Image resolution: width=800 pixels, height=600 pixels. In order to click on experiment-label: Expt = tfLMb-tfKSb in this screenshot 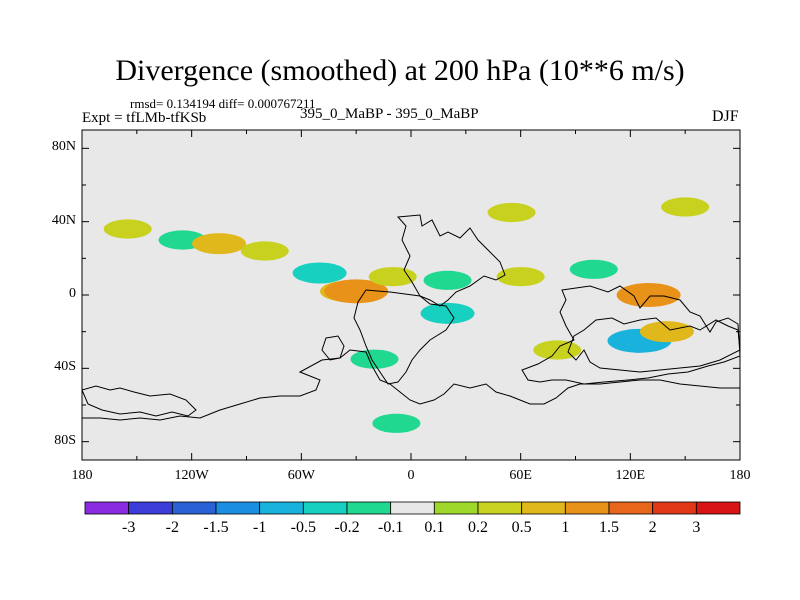, I will do `click(144, 118)`.